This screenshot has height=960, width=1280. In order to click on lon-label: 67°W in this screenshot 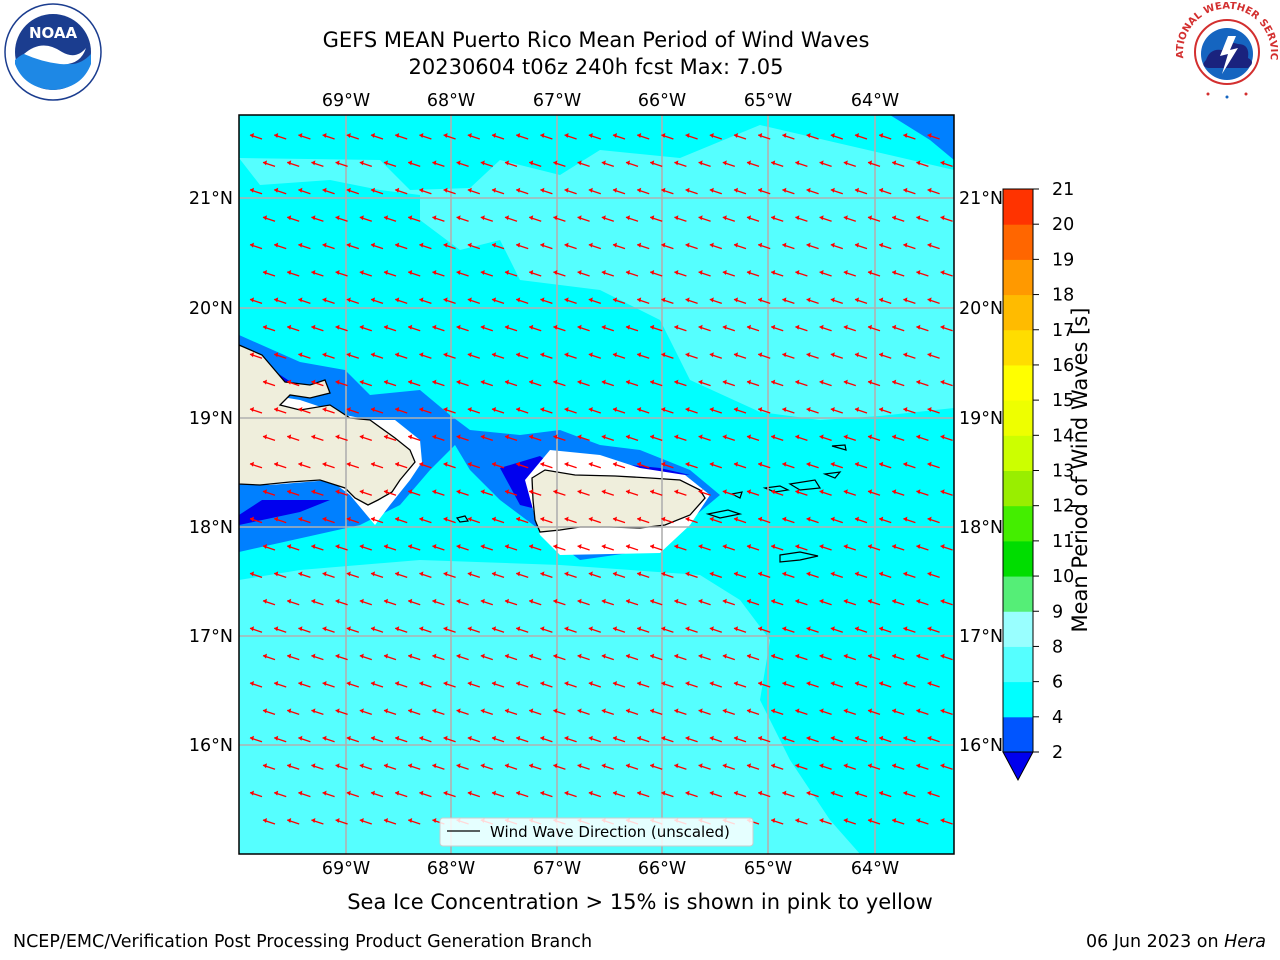, I will do `click(557, 101)`.